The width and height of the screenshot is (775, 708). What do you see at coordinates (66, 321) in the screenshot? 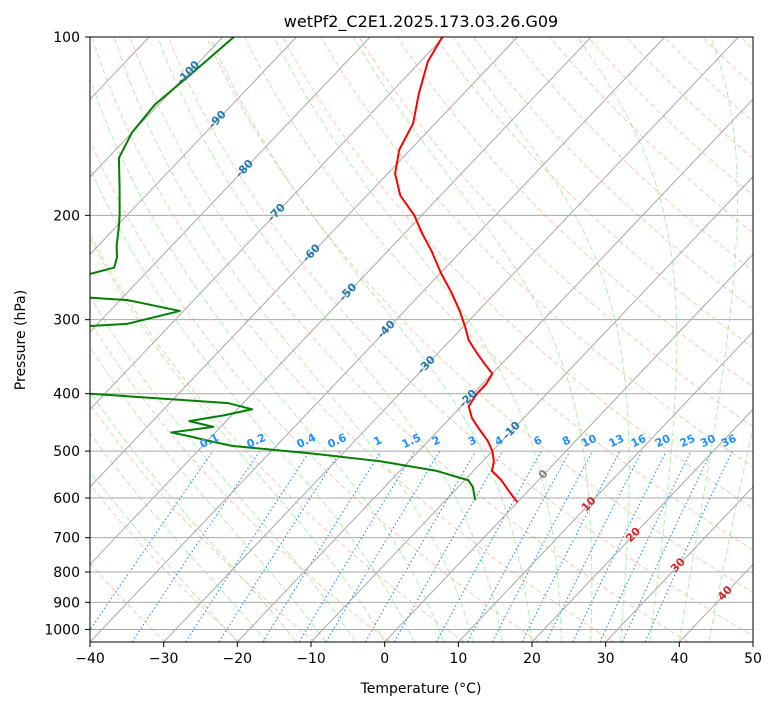
I see `y-tick-label: 300` at bounding box center [66, 321].